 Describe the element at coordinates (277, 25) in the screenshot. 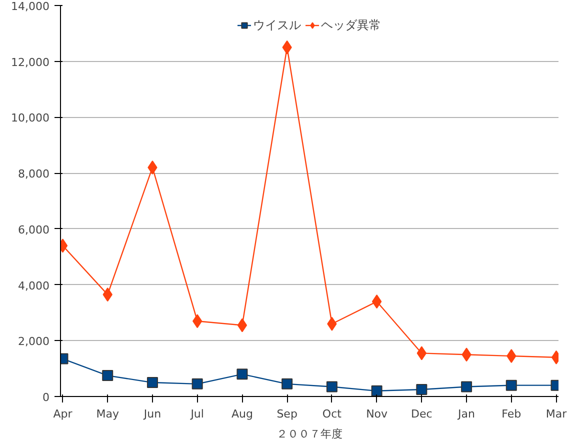

I see `legend-label: ウイスル` at that location.